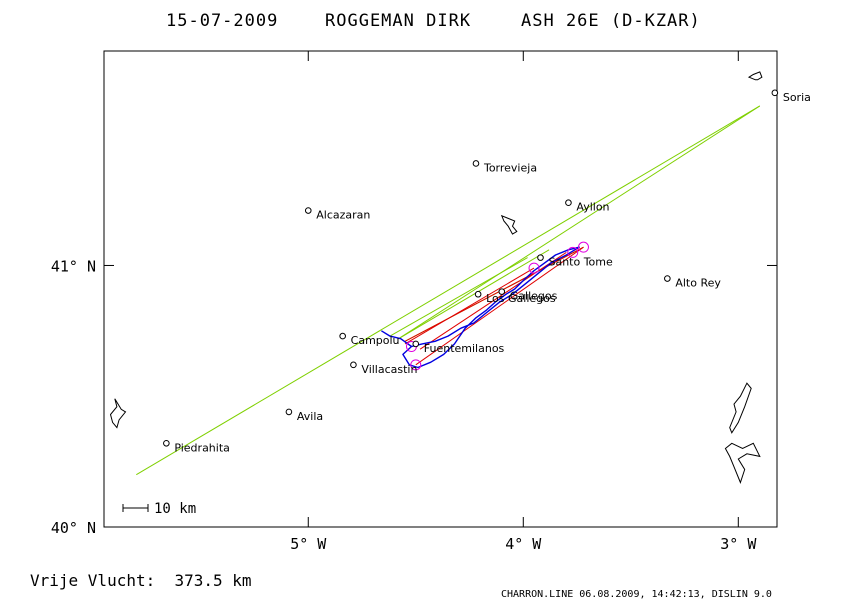 The width and height of the screenshot is (853, 603). I want to click on town-soria: Soria, so click(791, 96).